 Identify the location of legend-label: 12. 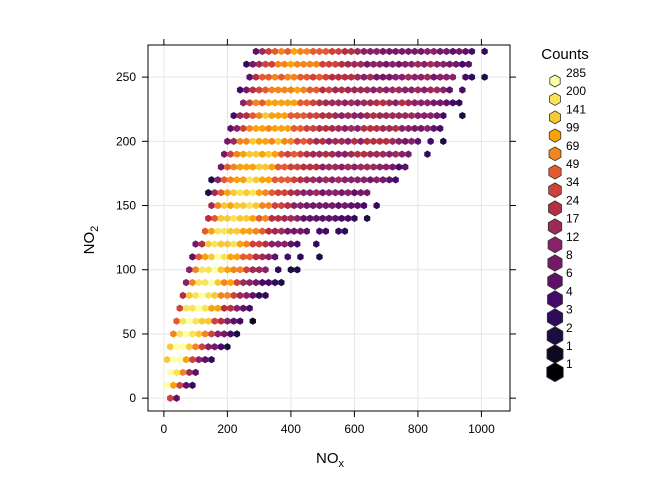
(573, 237).